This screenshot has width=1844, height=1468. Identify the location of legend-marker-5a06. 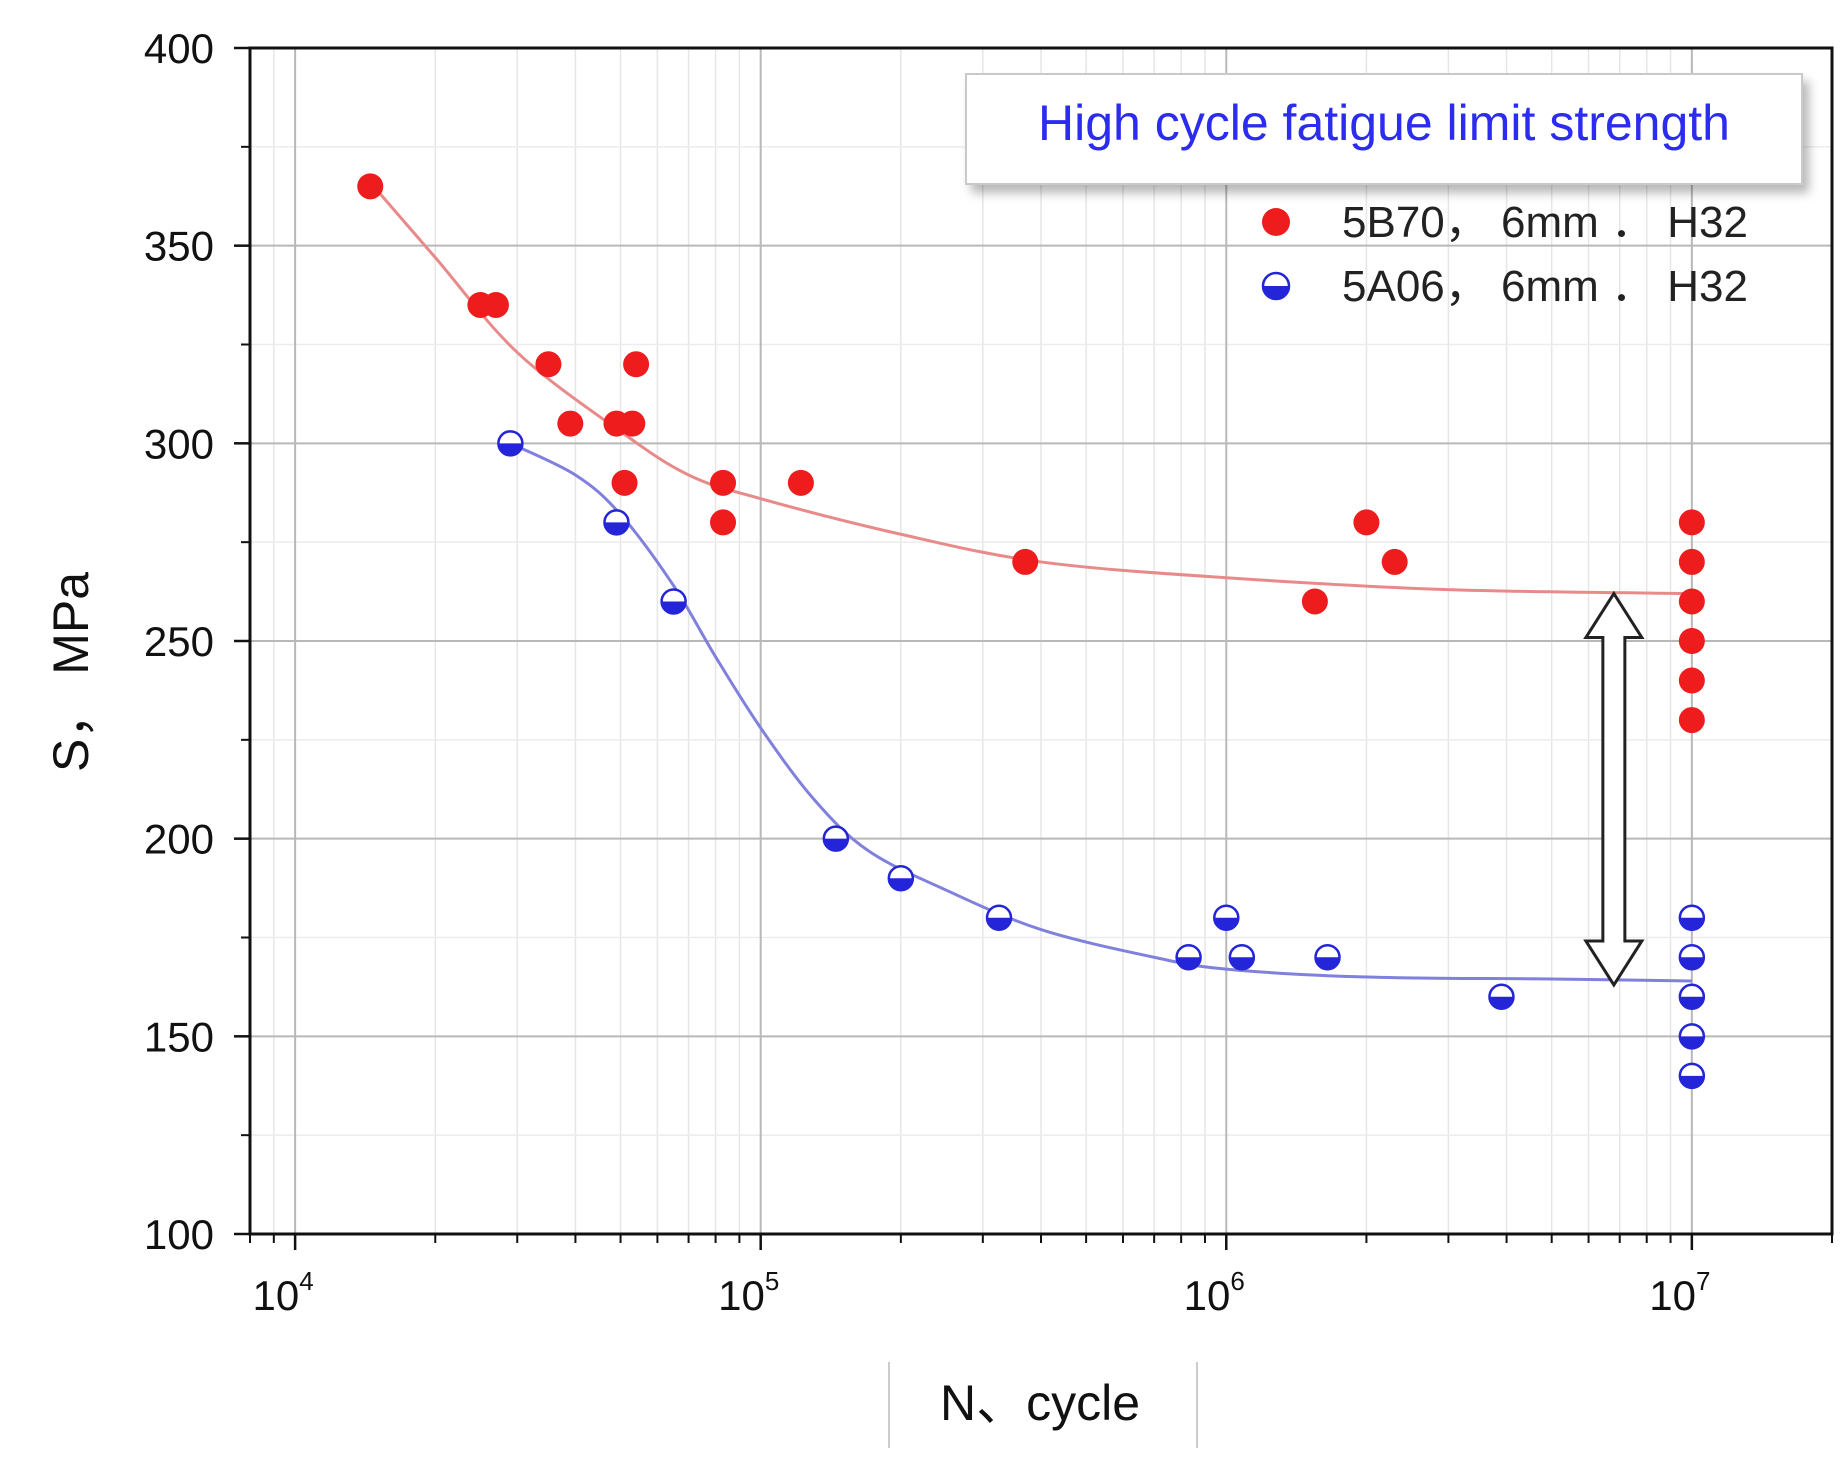
(1276, 286).